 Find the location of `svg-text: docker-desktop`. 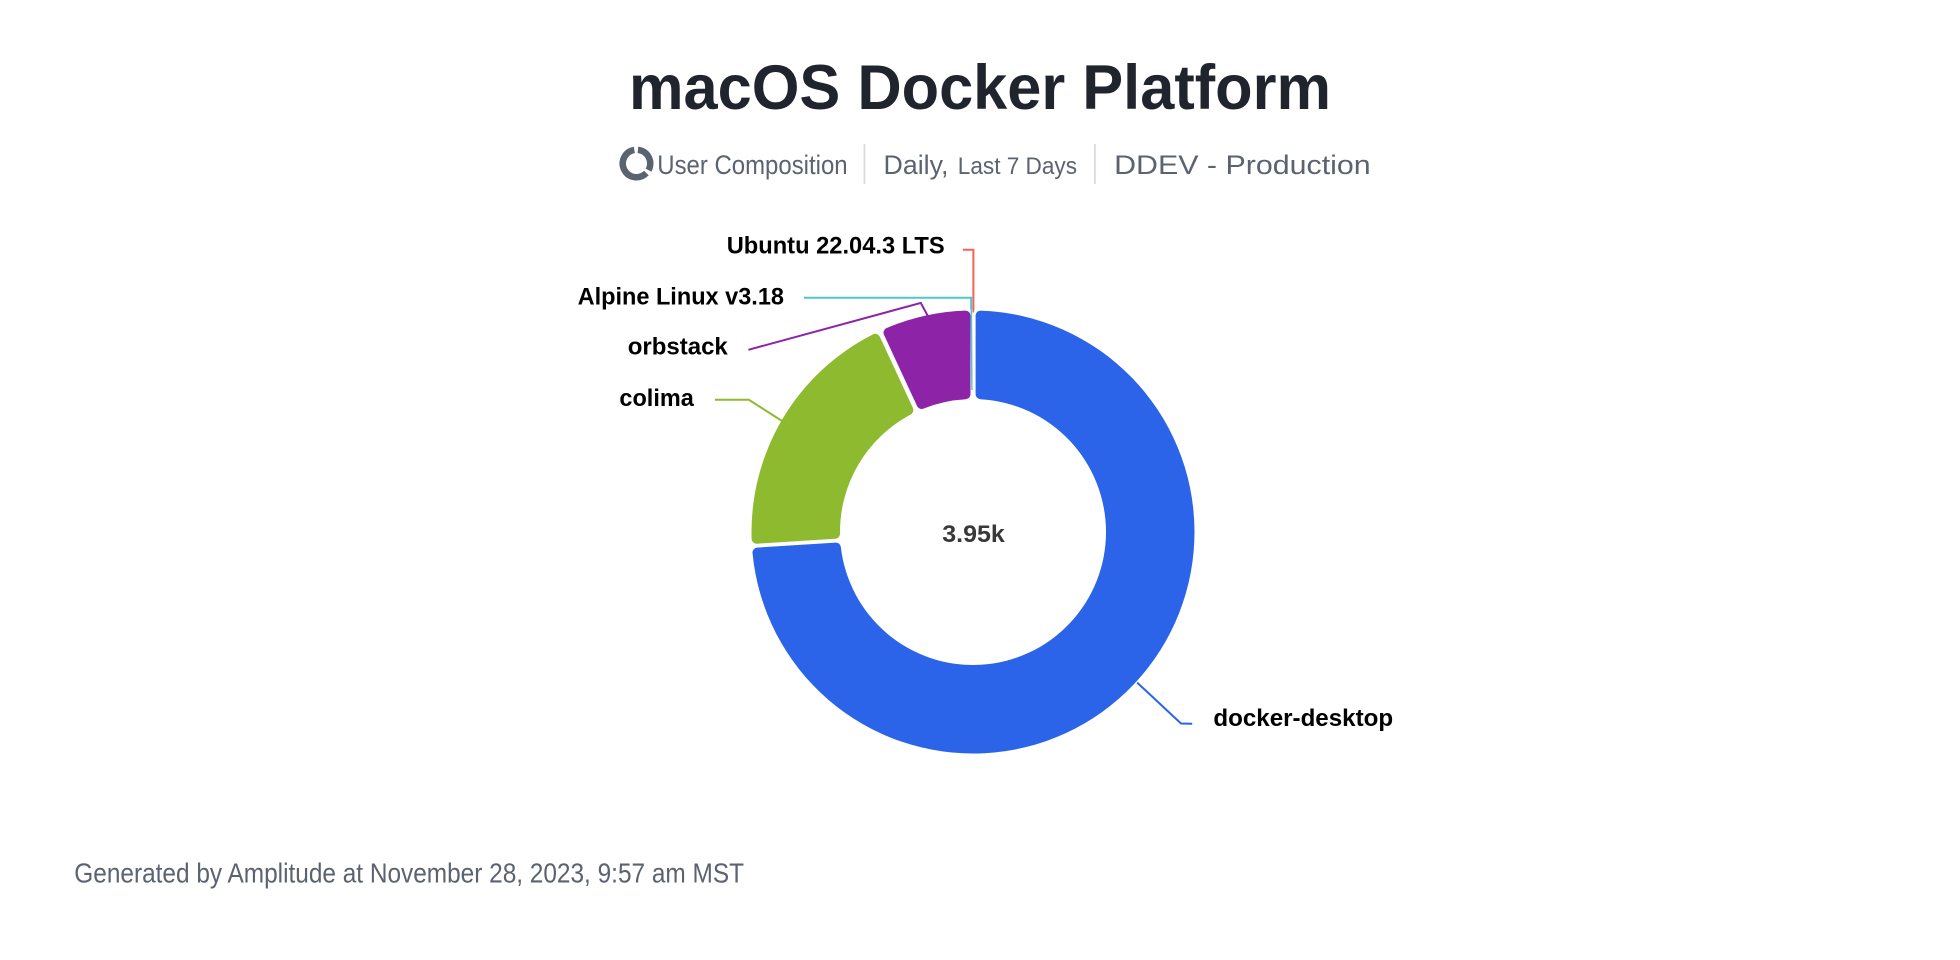

svg-text: docker-desktop is located at coordinates (1303, 718).